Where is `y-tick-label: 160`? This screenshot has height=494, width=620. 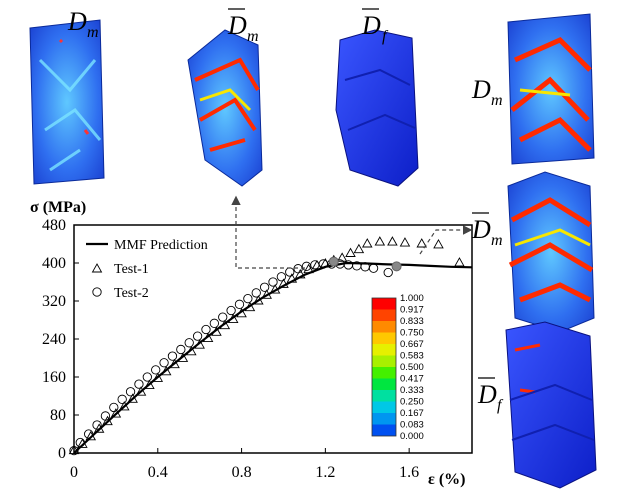
y-tick-label: 160 is located at coordinates (54, 377).